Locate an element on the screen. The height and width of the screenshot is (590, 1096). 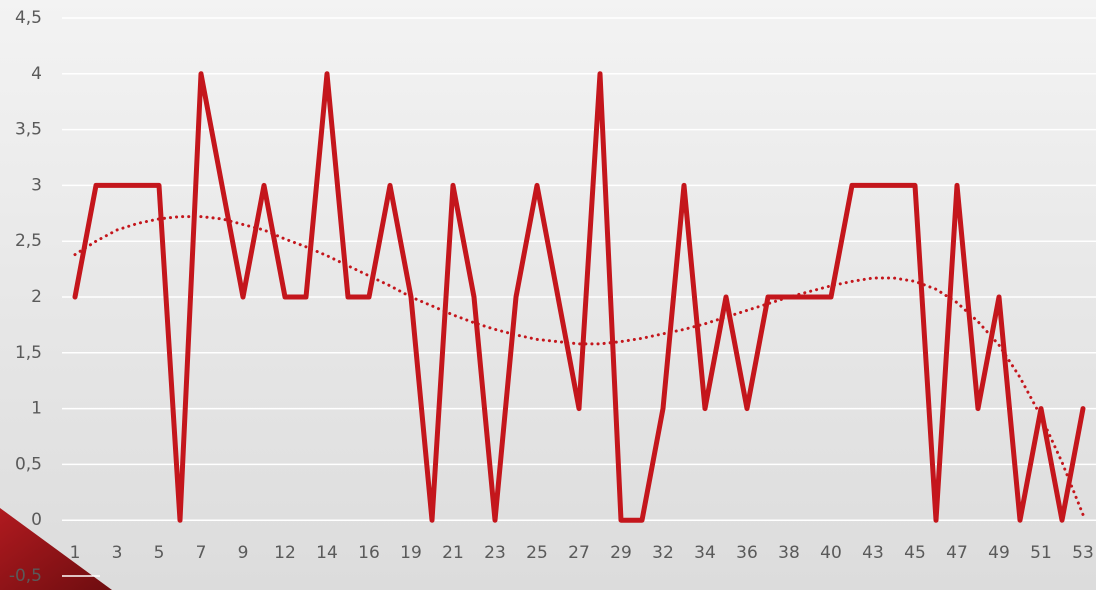
x-tick-label: 23 is located at coordinates (495, 553).